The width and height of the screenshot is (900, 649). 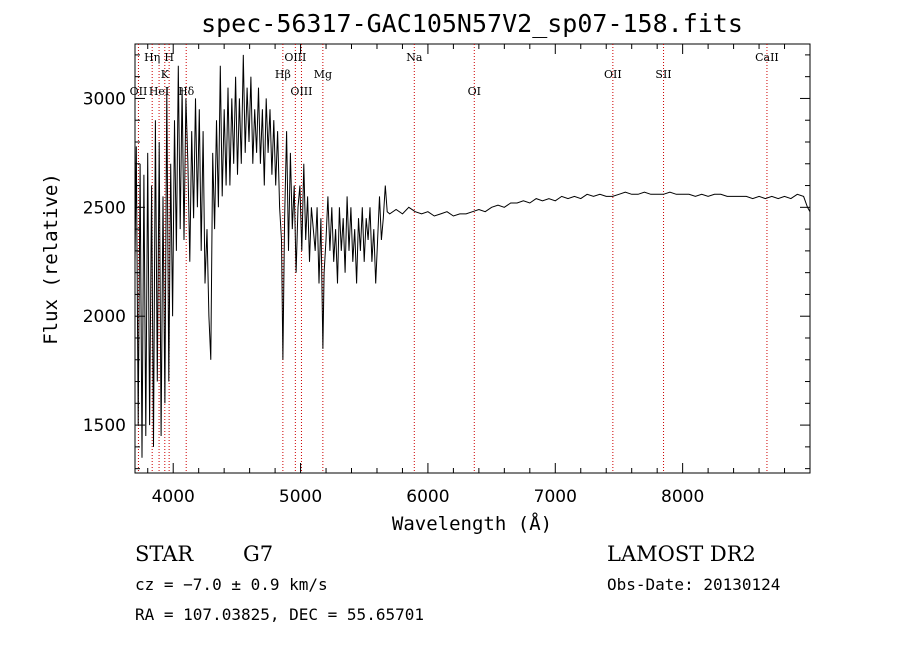 What do you see at coordinates (258, 554) in the screenshot?
I see `object-subclass: G7` at bounding box center [258, 554].